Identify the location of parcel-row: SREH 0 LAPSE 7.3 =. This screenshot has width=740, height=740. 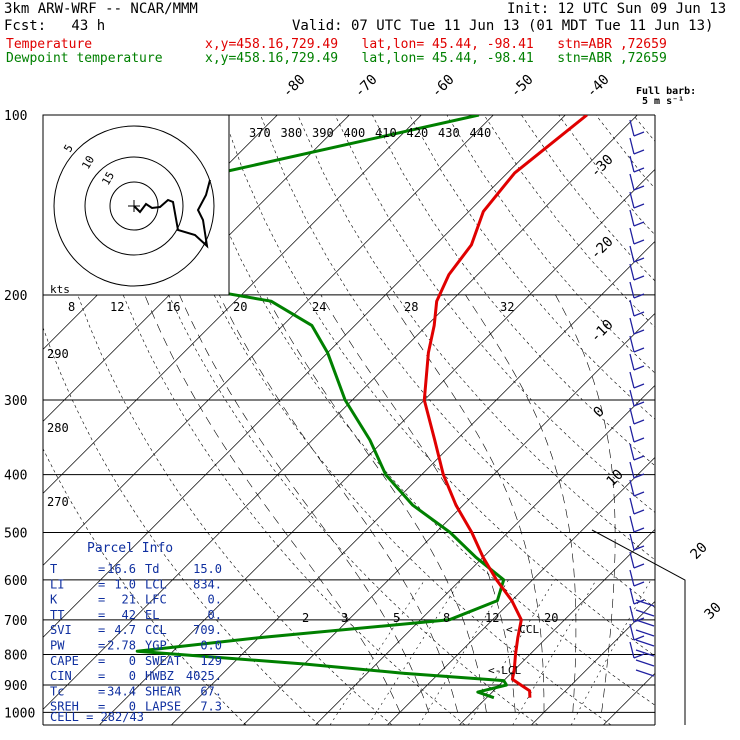
(136, 707).